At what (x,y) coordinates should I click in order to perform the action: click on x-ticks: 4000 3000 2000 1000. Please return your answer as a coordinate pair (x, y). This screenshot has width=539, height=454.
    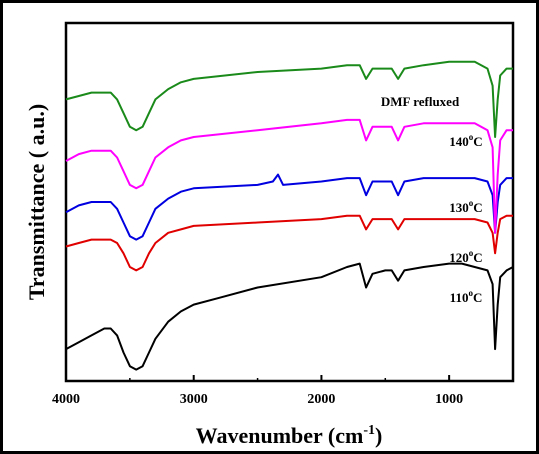
    Looking at the image, I should click on (257, 391).